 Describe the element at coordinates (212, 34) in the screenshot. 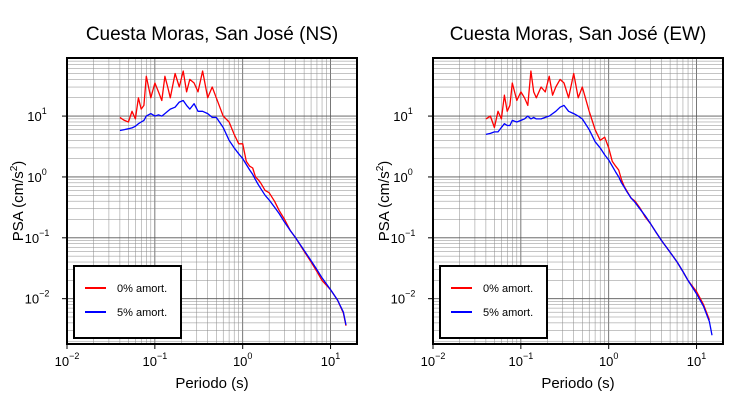

I see `chart-title: Cuesta Moras, San José (NS)` at that location.